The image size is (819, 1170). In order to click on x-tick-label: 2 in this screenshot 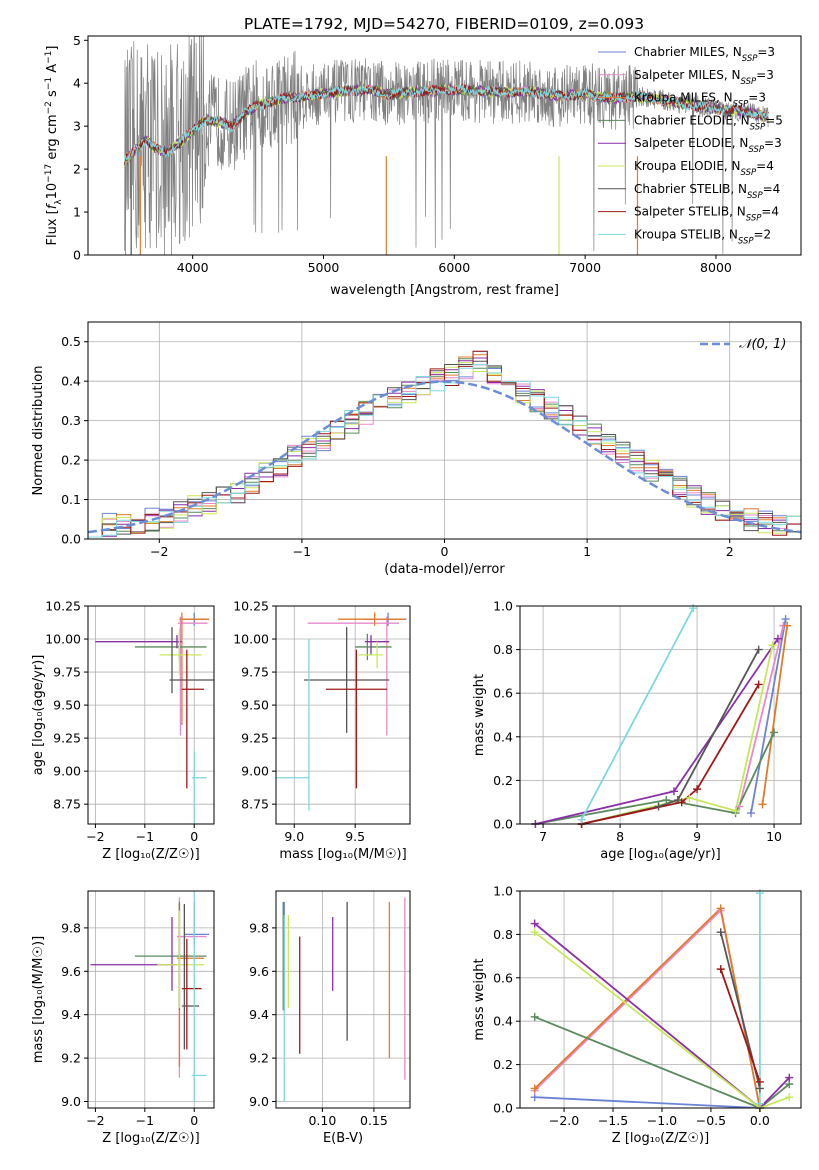, I will do `click(730, 551)`.